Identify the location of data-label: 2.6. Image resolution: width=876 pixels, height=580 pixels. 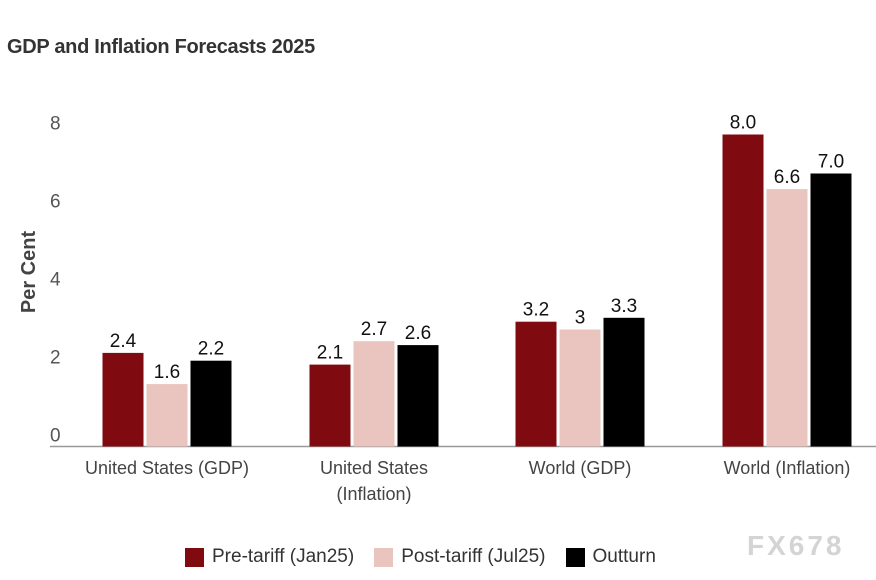
(418, 333).